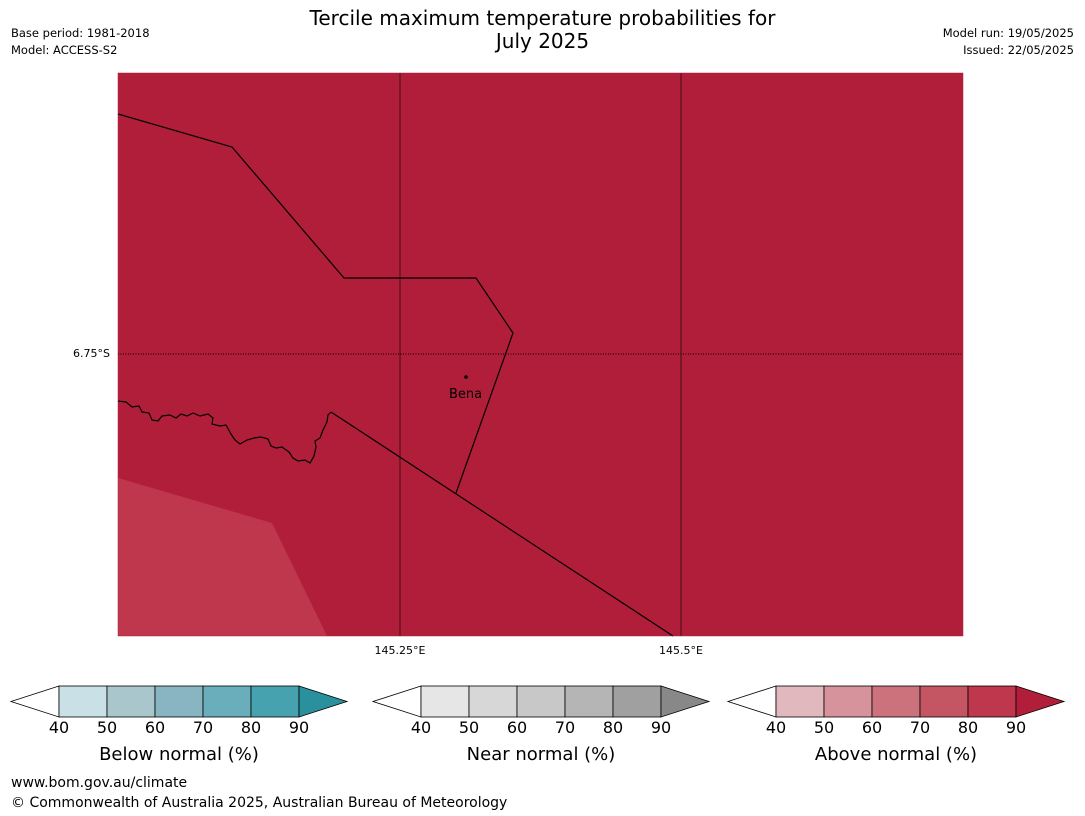 The height and width of the screenshot is (816, 1085). Describe the element at coordinates (1008, 42) in the screenshot. I see `meta-right: Model run: 19/05/2025 Issued: 22/05/2025` at that location.